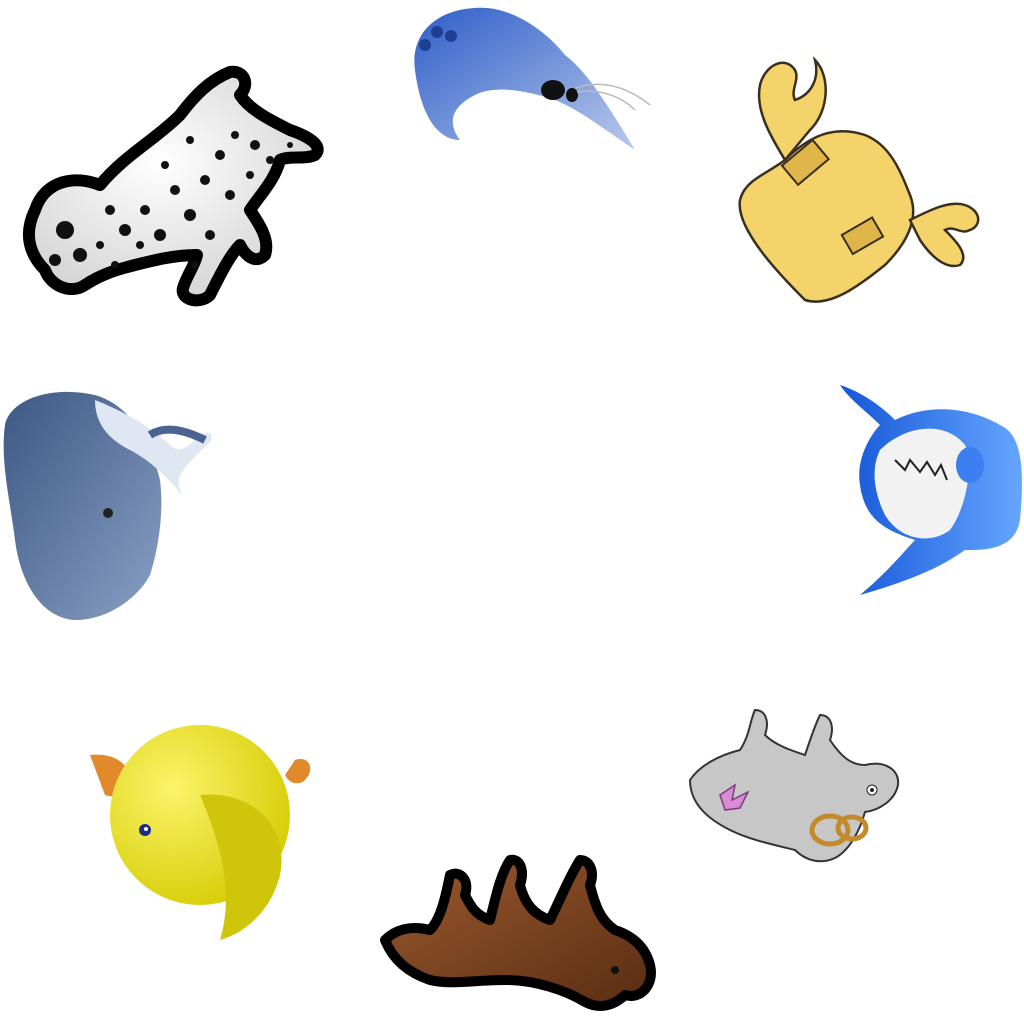 The height and width of the screenshot is (1024, 1024). I want to click on crab-icon, so click(852, 175).